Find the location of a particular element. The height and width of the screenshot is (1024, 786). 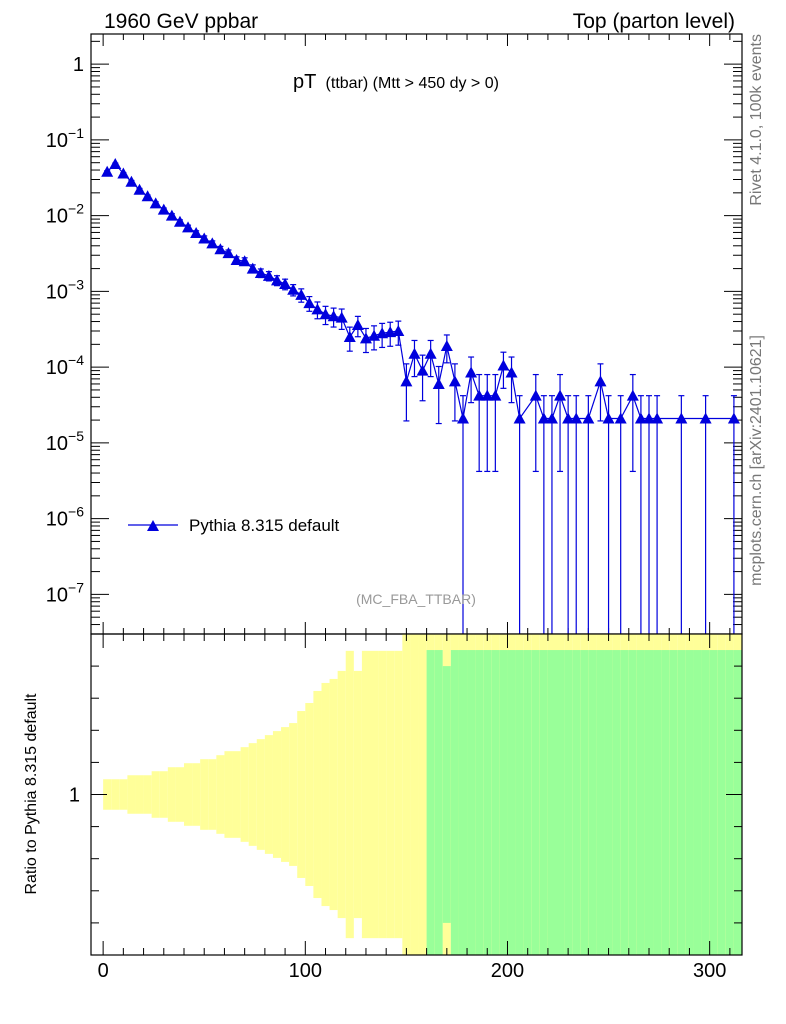

y-tick-label: 10⁻⁵ is located at coordinates (65, 441).